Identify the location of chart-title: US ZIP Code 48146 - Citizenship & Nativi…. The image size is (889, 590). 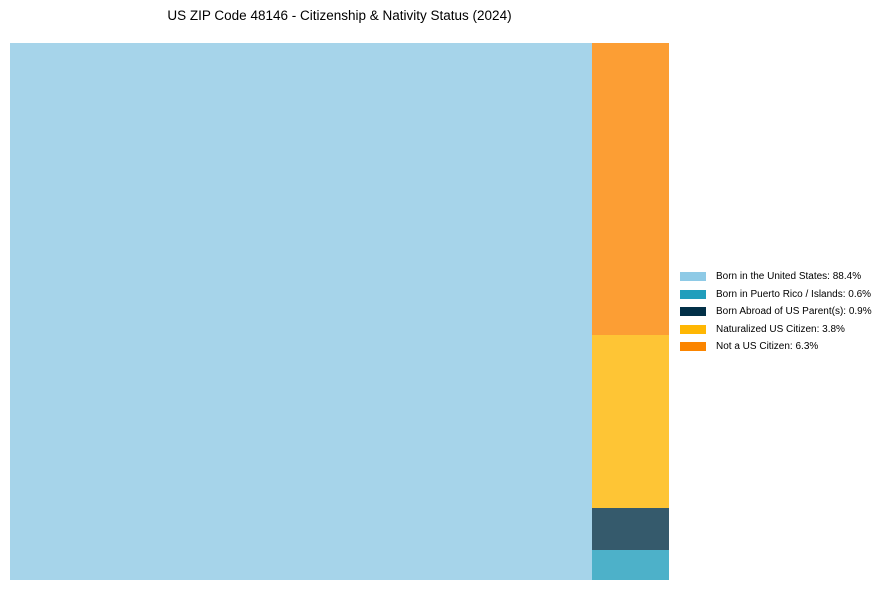
(339, 15).